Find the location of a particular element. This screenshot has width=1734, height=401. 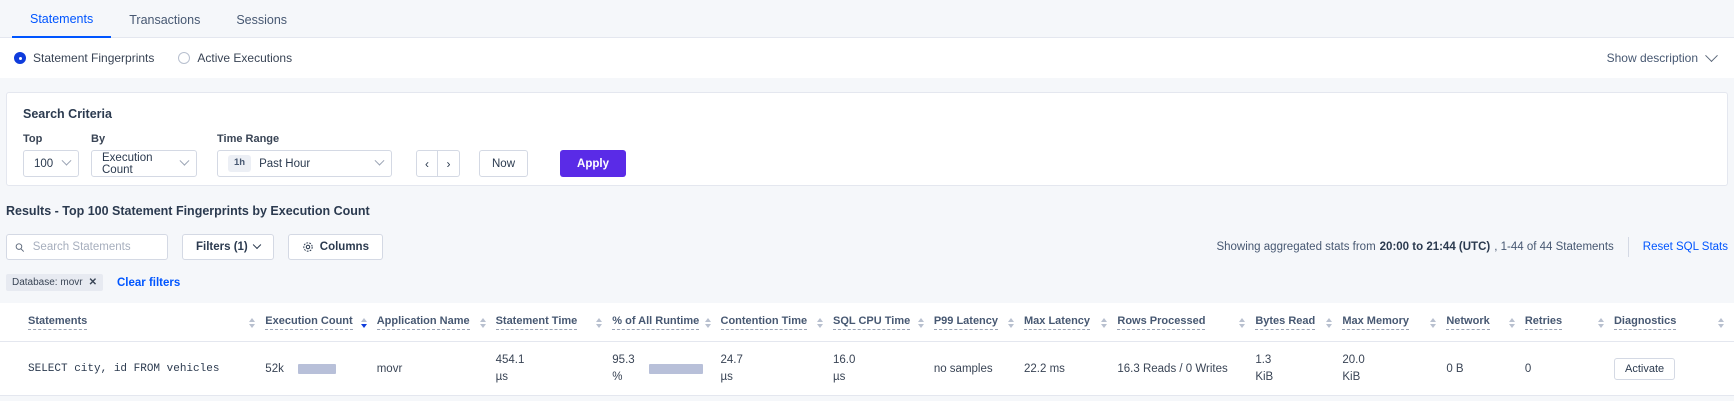

search-statements-box is located at coordinates (87, 247).